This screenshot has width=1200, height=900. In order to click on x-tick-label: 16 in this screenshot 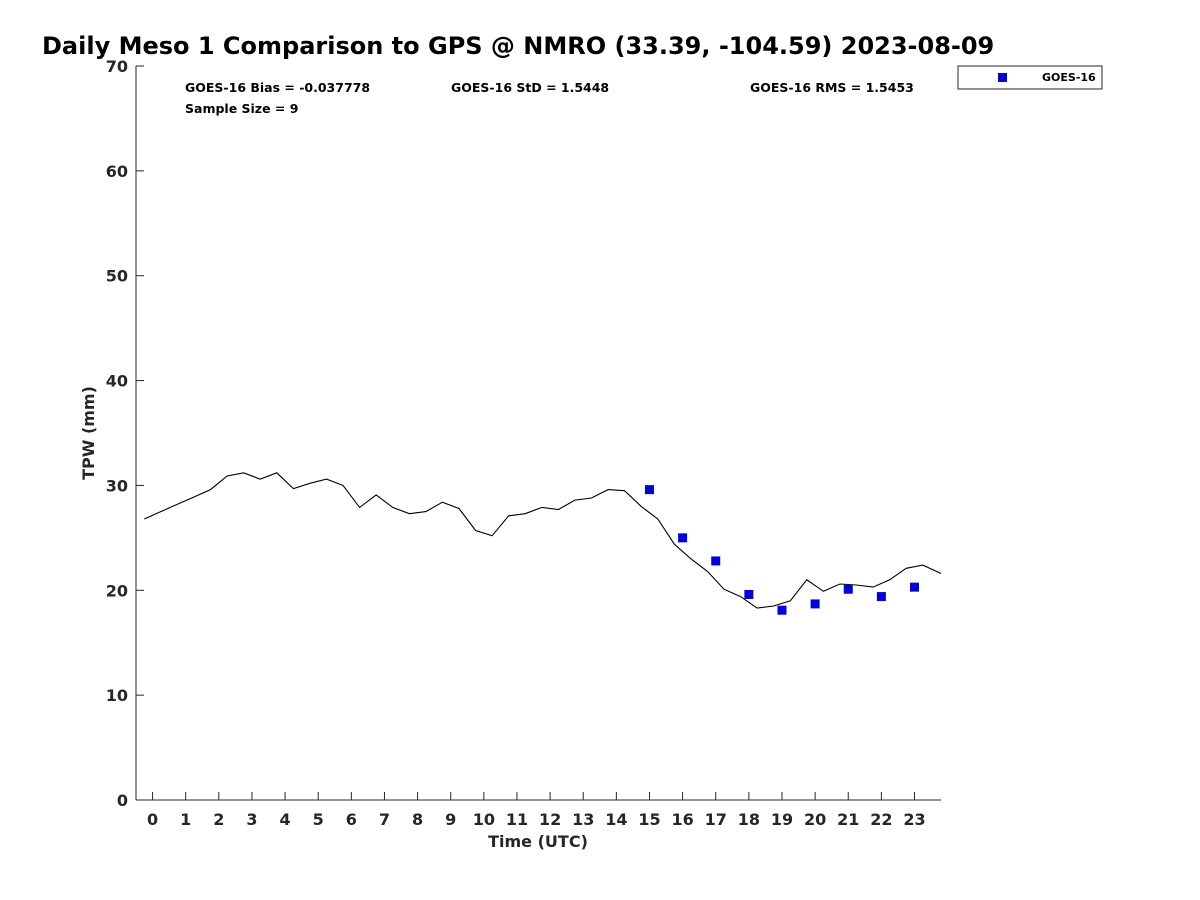, I will do `click(682, 819)`.